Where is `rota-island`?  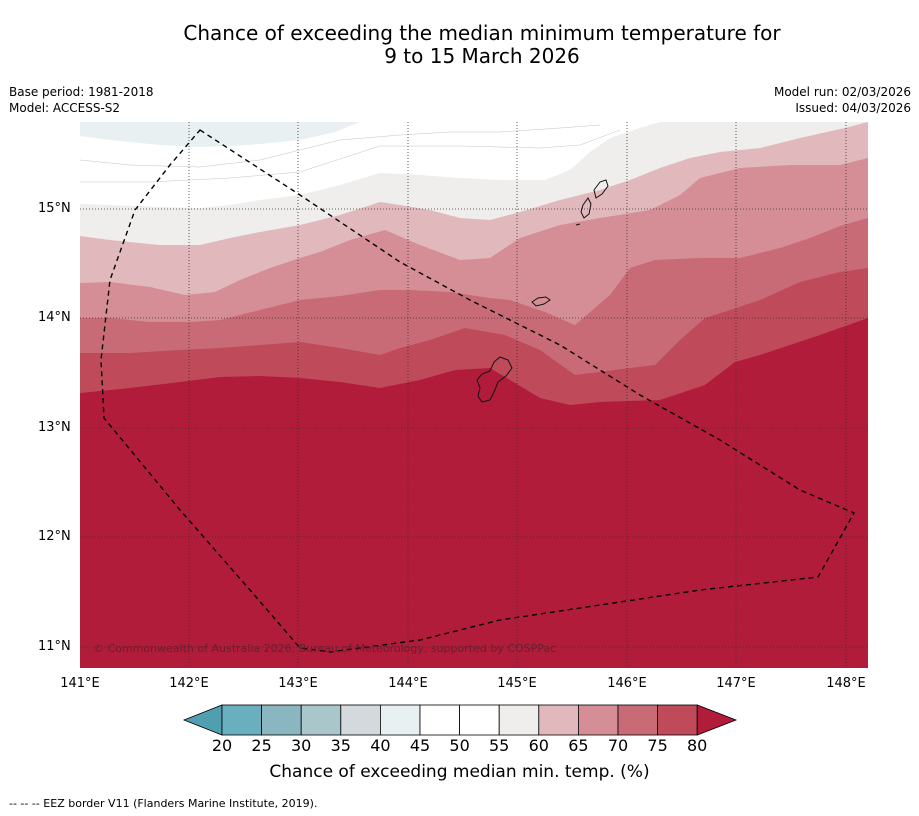
rota-island is located at coordinates (541, 301).